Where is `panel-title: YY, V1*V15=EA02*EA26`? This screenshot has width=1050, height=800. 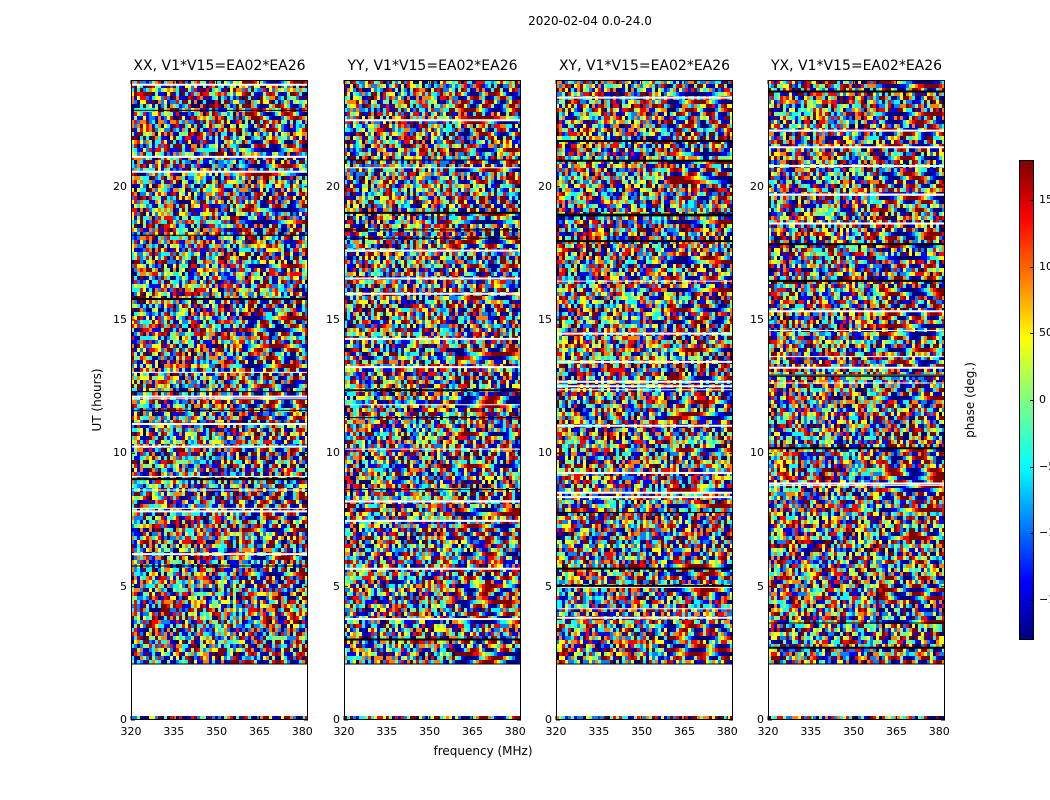 panel-title: YY, V1*V15=EA02*EA26 is located at coordinates (432, 66).